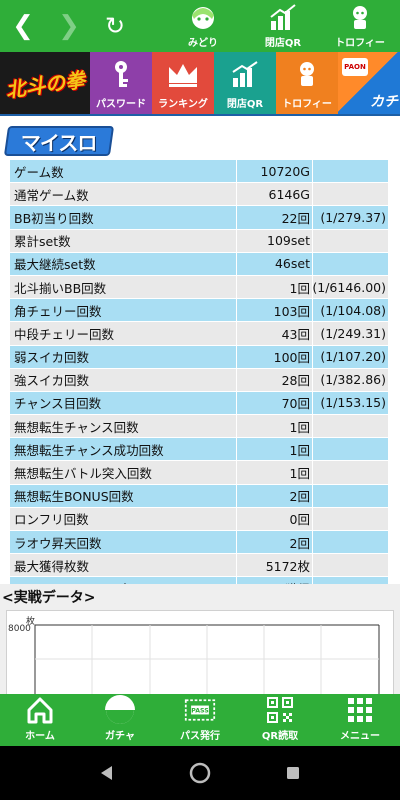 The height and width of the screenshot is (800, 400). What do you see at coordinates (245, 104) in the screenshot?
I see `tile-label: 閉店QR` at bounding box center [245, 104].